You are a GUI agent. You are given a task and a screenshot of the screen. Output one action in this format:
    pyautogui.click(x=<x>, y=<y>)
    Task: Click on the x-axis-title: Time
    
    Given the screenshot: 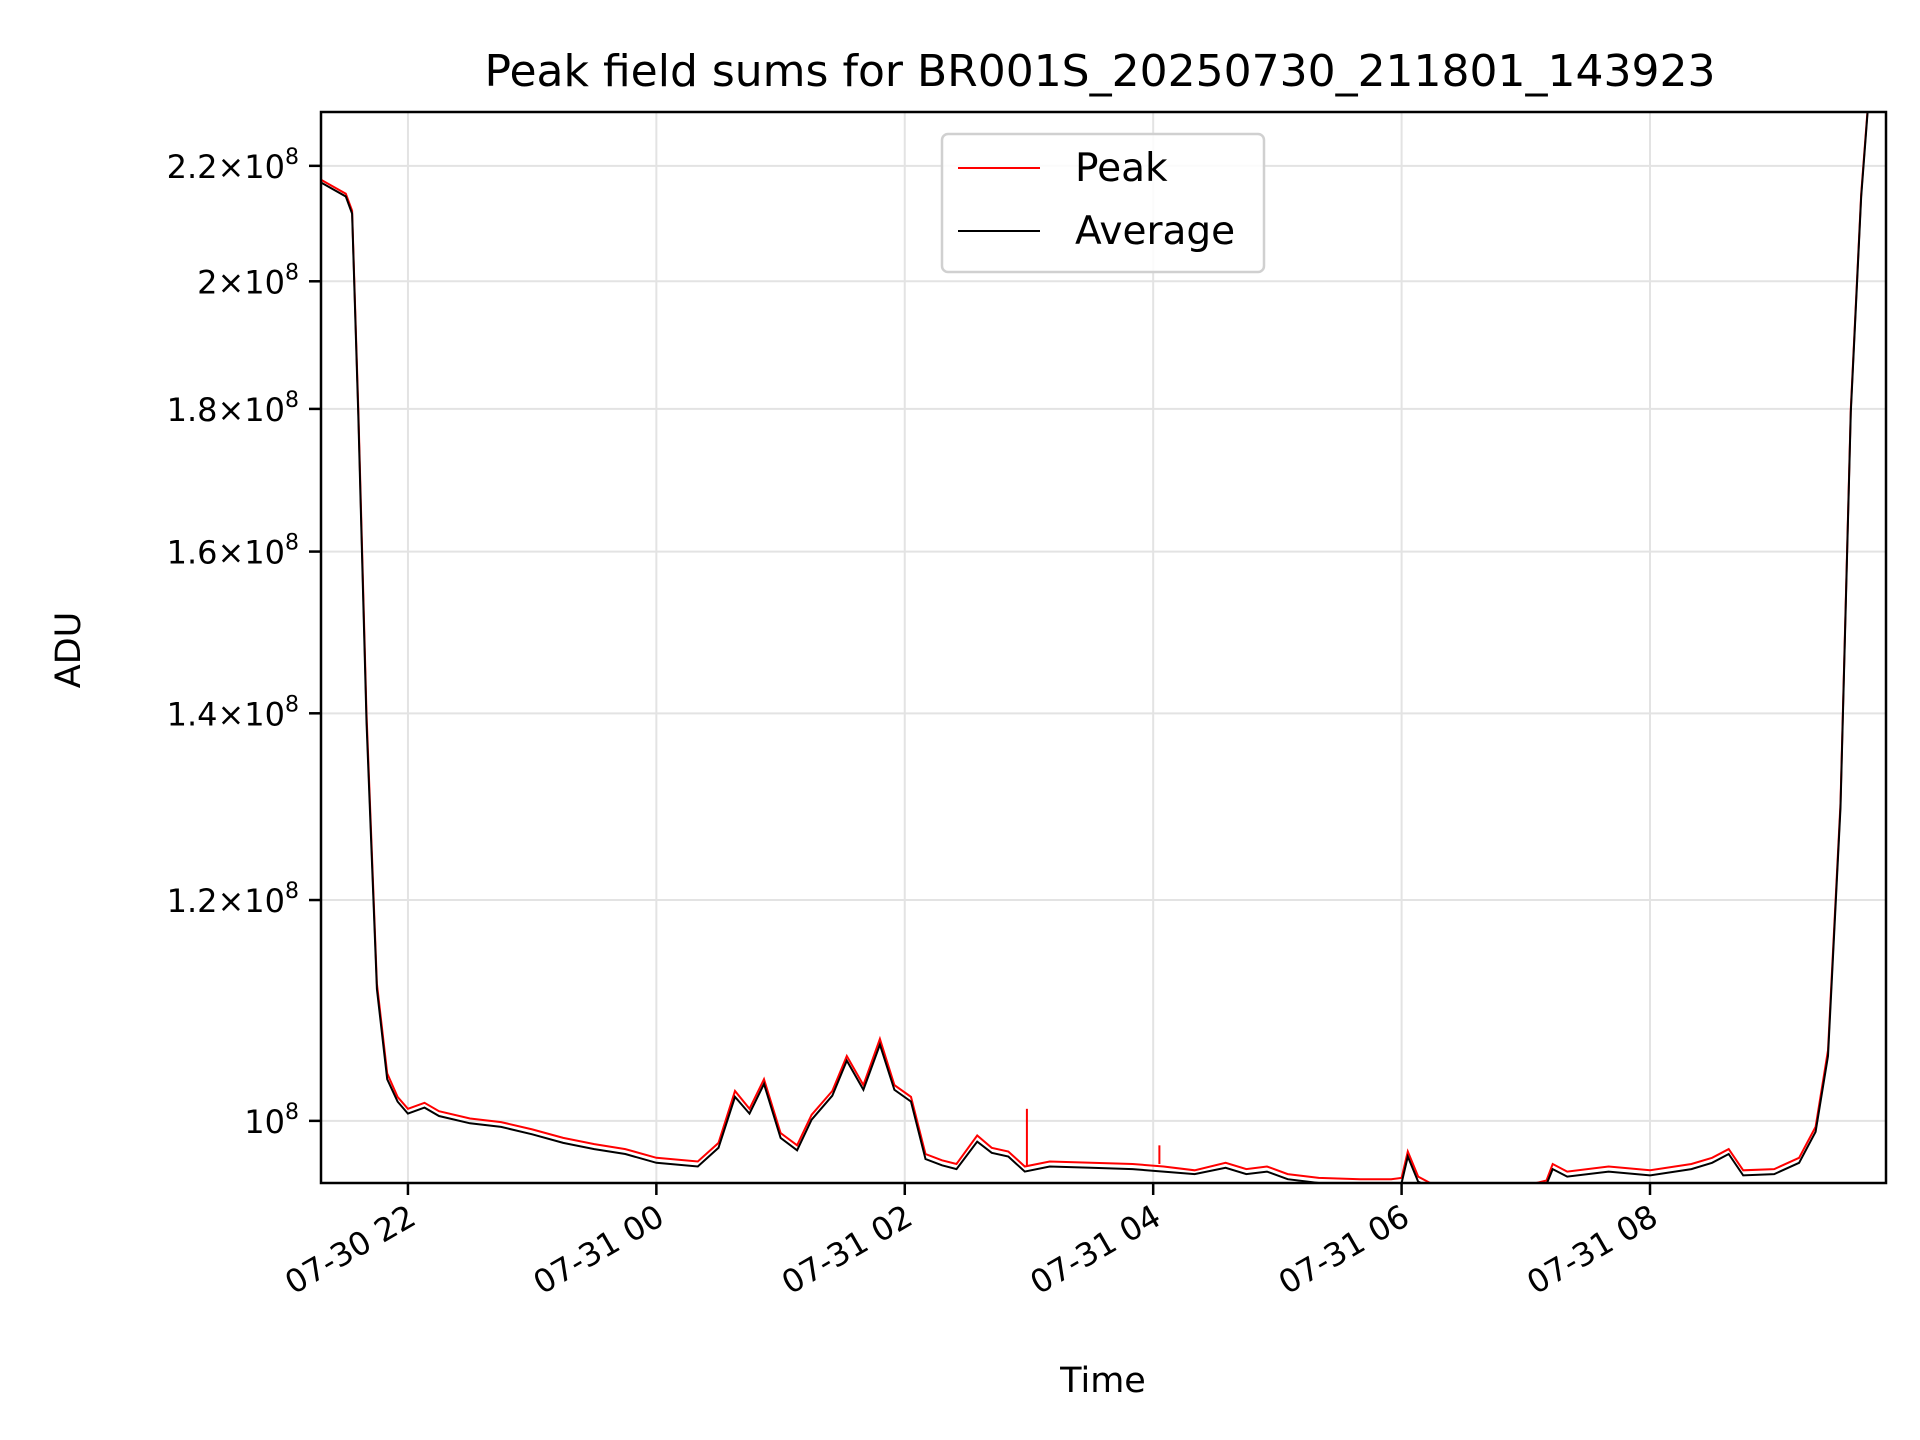 What is the action you would take?
    pyautogui.click(x=1102, y=1381)
    